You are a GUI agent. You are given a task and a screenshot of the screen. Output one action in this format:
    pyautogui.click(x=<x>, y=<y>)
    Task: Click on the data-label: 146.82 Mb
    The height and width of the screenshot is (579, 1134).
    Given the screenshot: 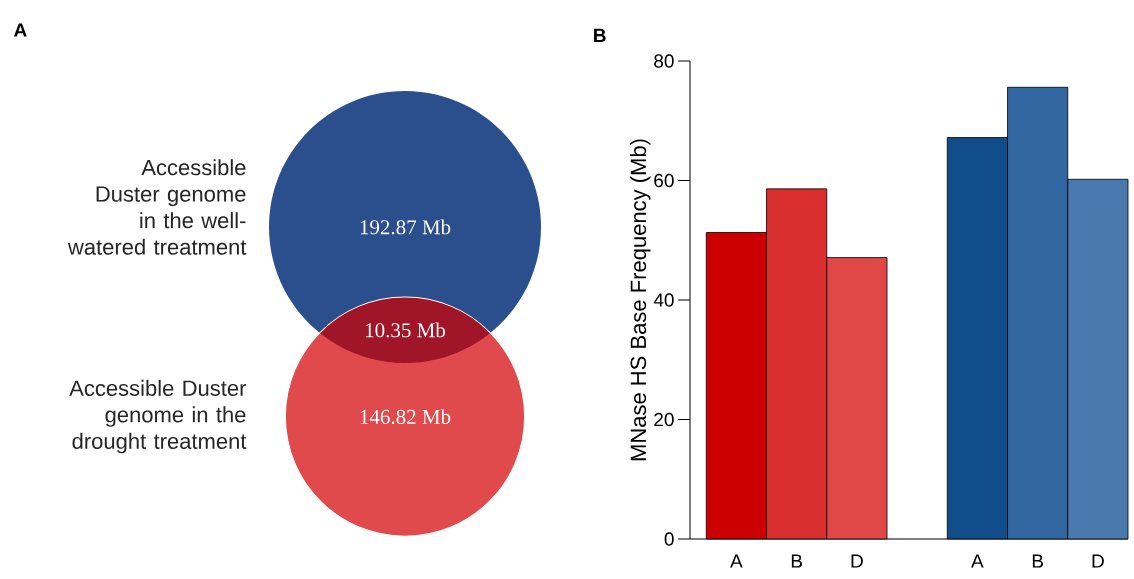 What is the action you would take?
    pyautogui.click(x=405, y=417)
    